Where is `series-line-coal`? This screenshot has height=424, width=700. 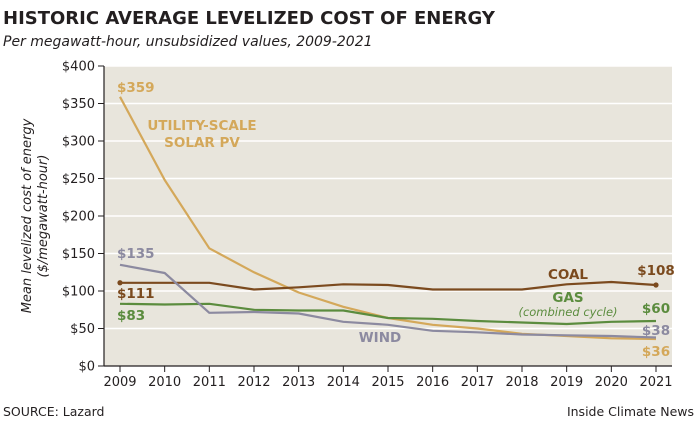 series-line-coal is located at coordinates (388, 285).